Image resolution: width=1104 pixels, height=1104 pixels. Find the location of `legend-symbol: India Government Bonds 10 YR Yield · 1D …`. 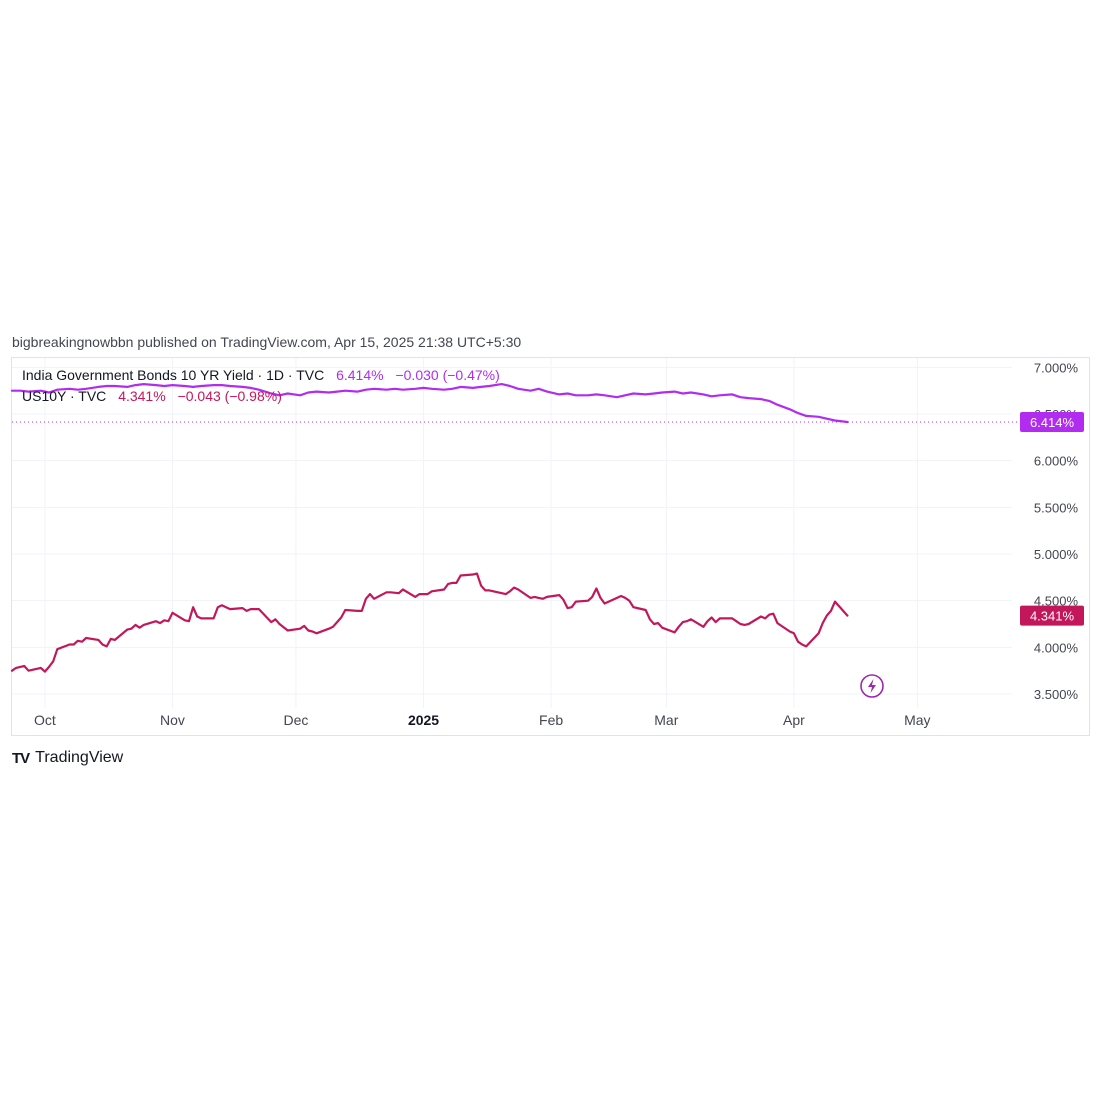

legend-symbol: India Government Bonds 10 YR Yield · 1D … is located at coordinates (173, 375).